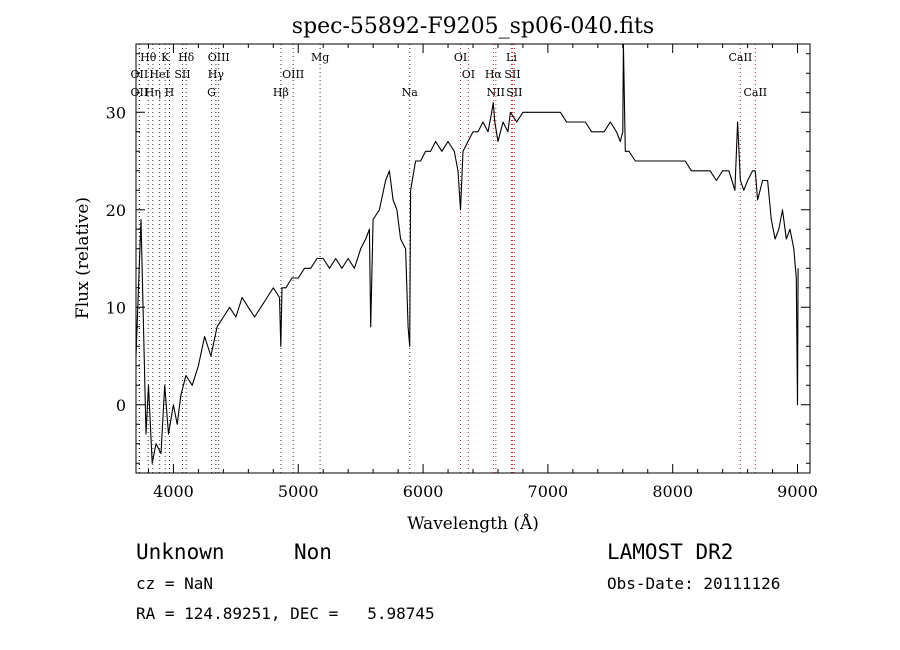 This screenshot has width=900, height=650. I want to click on y-tick-label: 30, so click(116, 112).